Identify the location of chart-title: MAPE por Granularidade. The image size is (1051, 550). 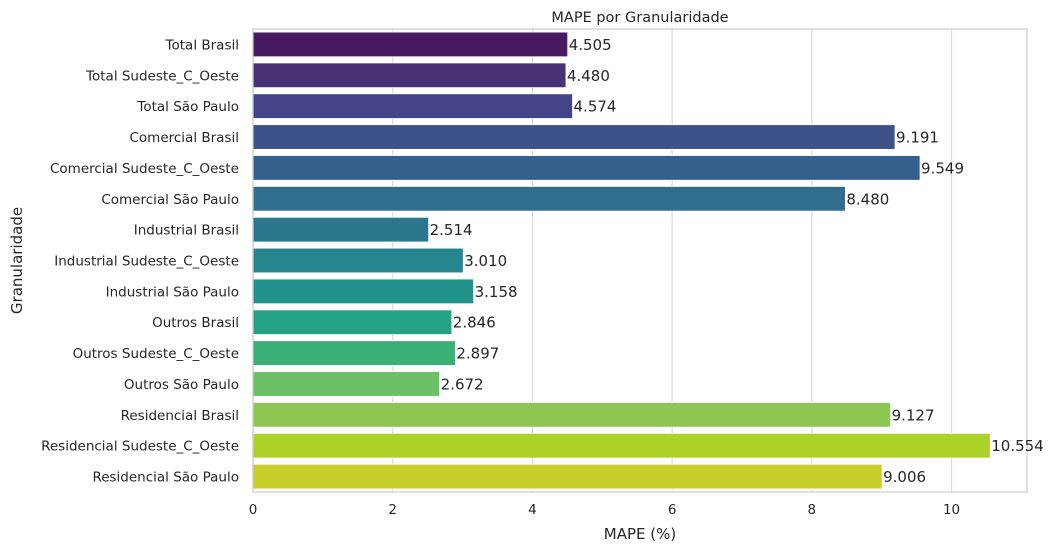
(639, 18).